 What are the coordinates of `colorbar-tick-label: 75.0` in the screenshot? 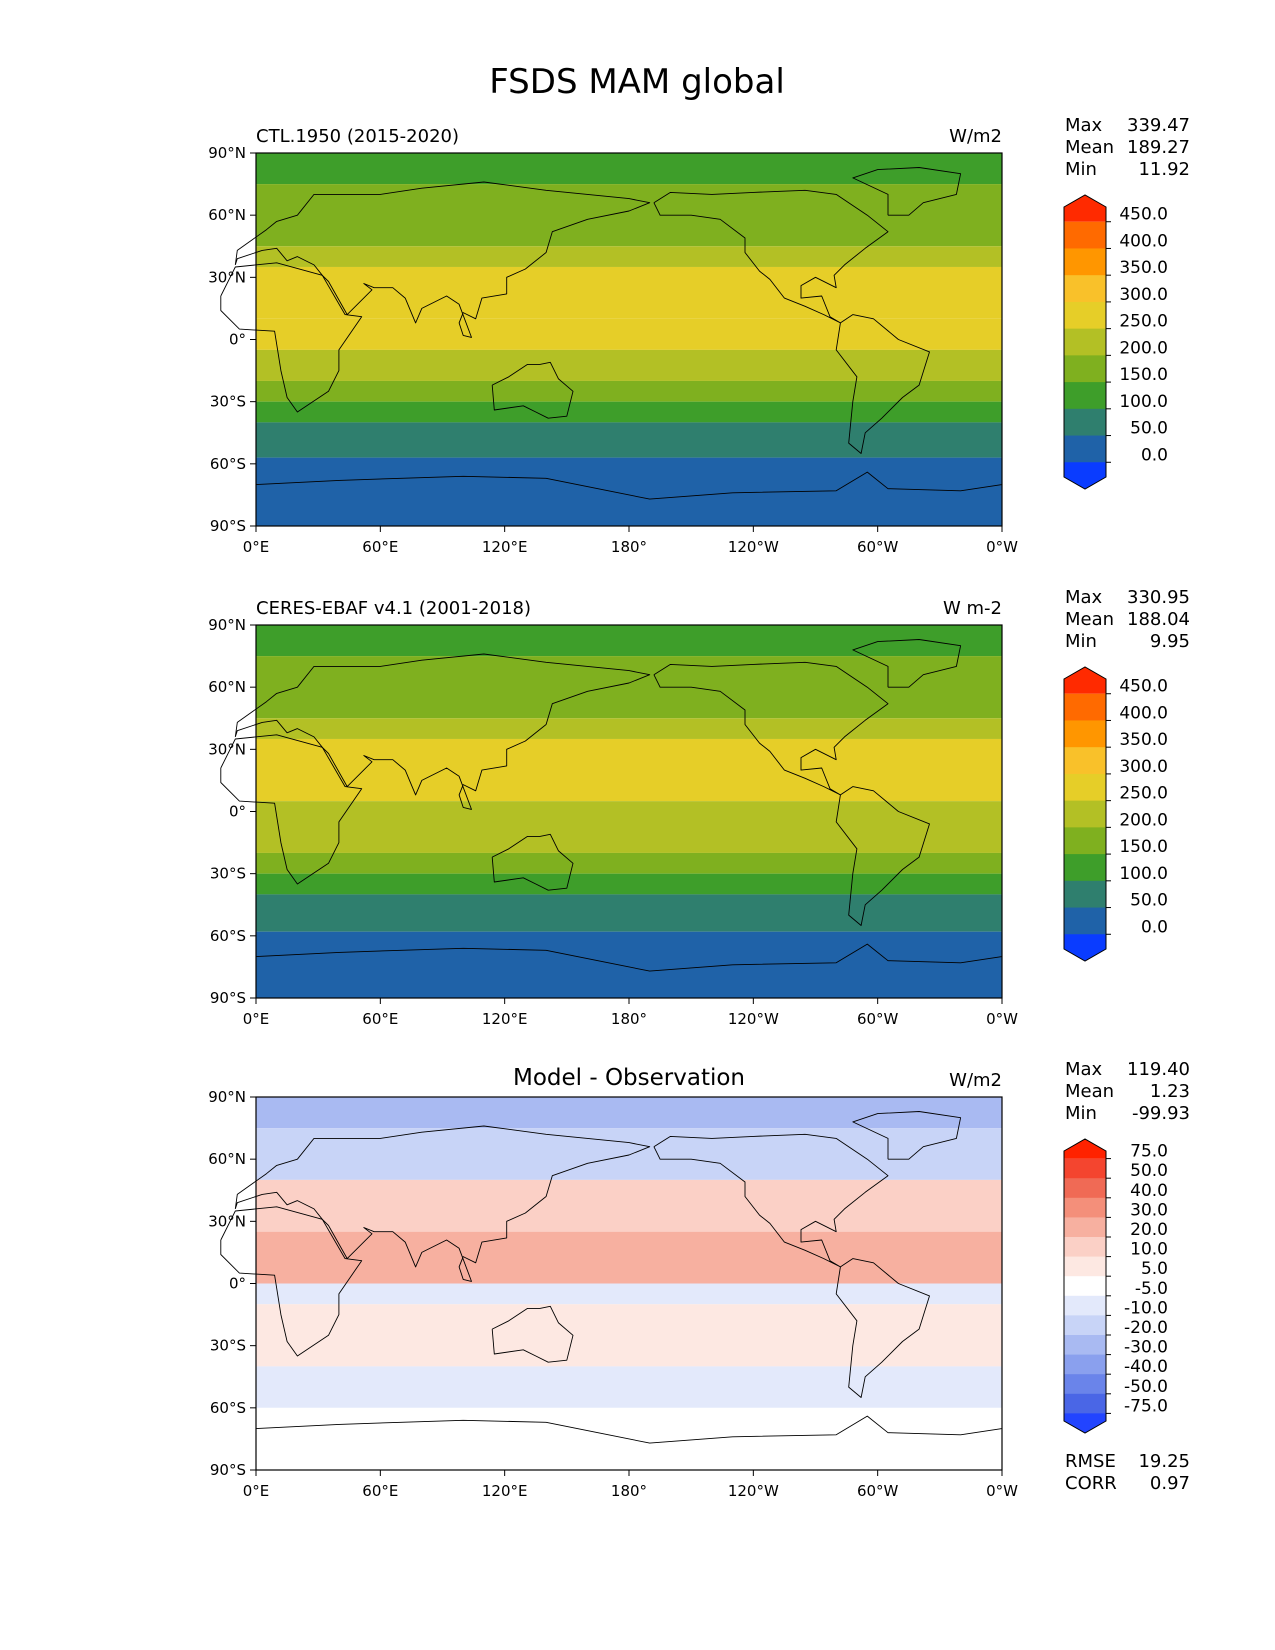 It's located at (1149, 1152).